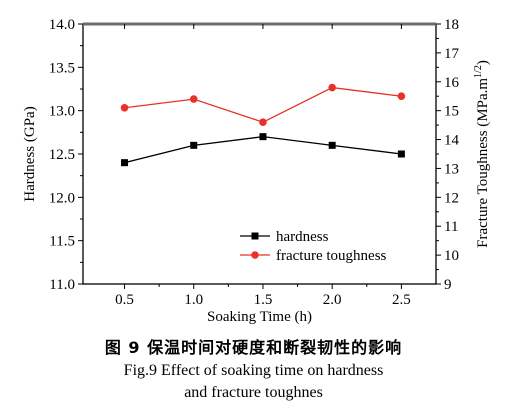 This screenshot has height=412, width=507. I want to click on y-right-axis-label-main: Fracture Toughness (MPa.m, so click(483, 163).